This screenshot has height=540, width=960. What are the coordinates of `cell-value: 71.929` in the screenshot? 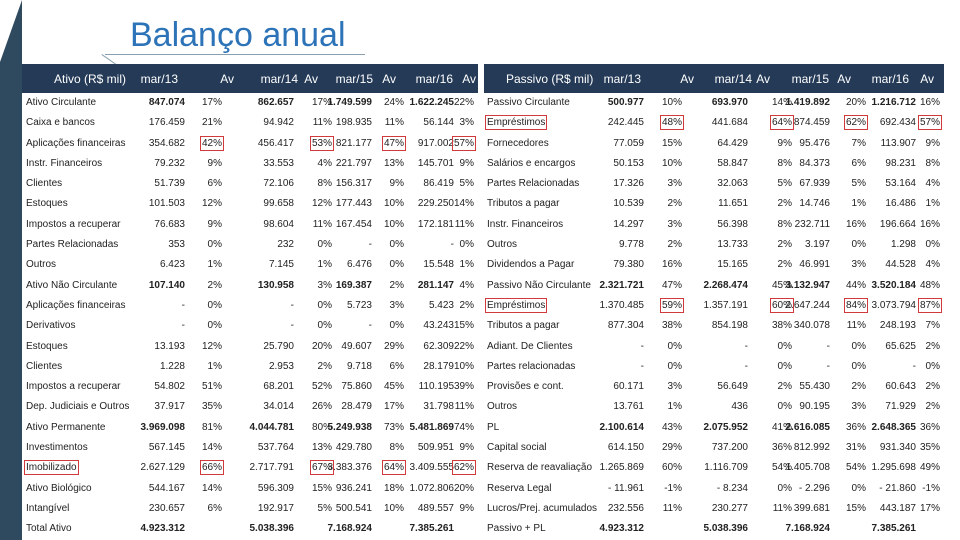 It's located at (900, 407).